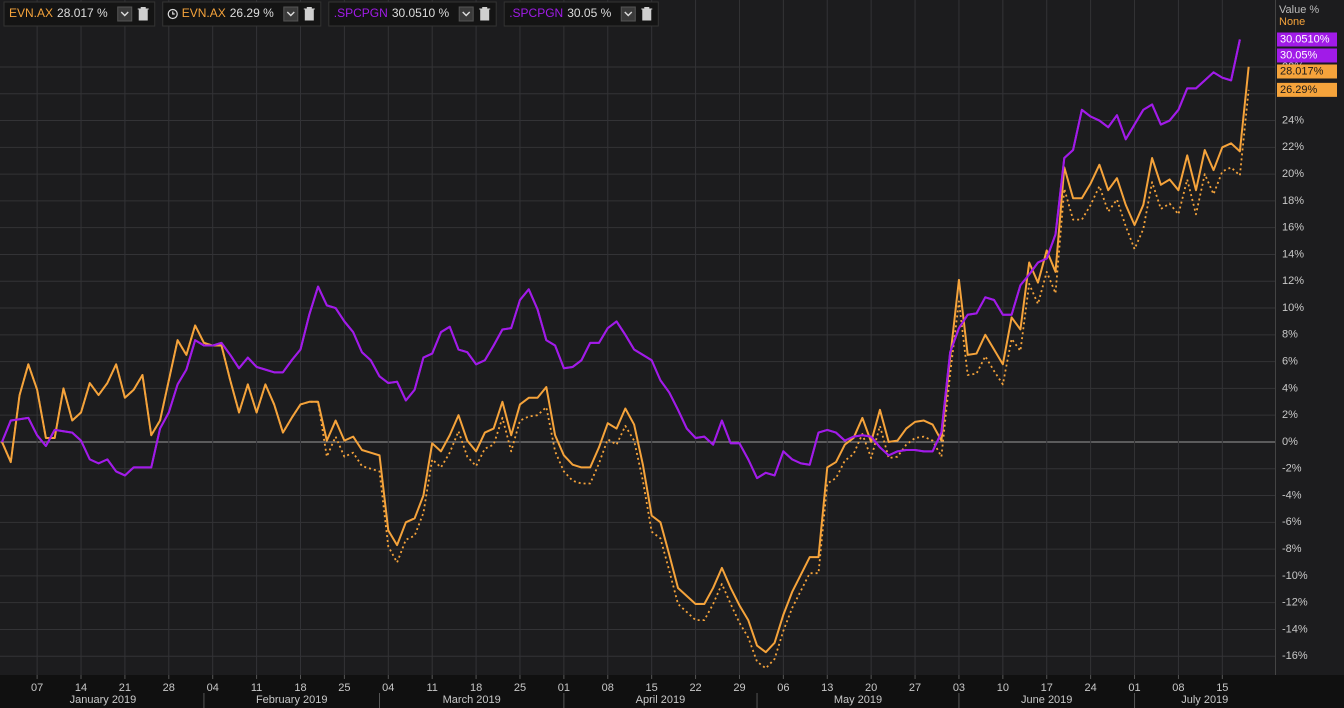 Image resolution: width=1344 pixels, height=708 pixels. Describe the element at coordinates (103, 700) in the screenshot. I see `month-label: January 2019` at that location.